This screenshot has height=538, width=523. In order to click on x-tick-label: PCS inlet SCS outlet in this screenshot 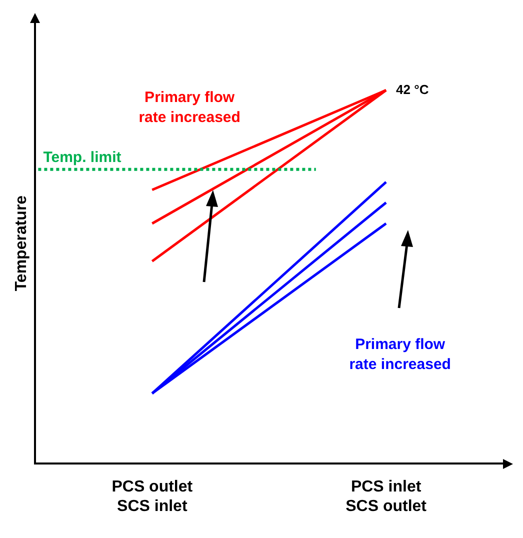, I will do `click(387, 496)`.